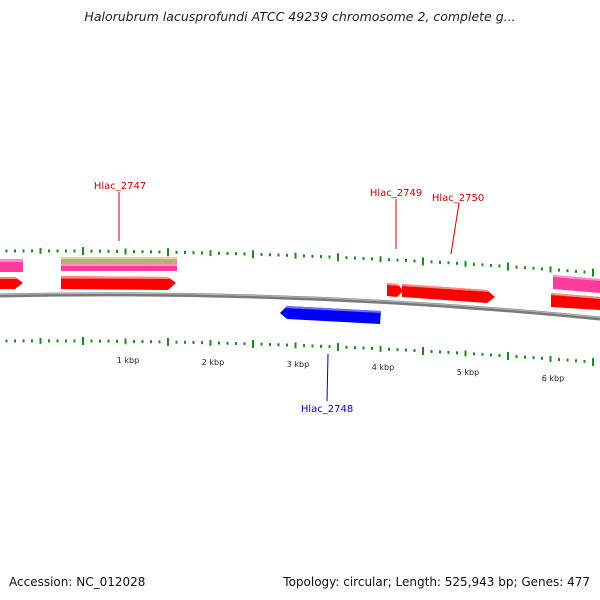 Image resolution: width=600 pixels, height=600 pixels. Describe the element at coordinates (299, 262) in the screenshot. I see `tick-ring-upper` at that location.